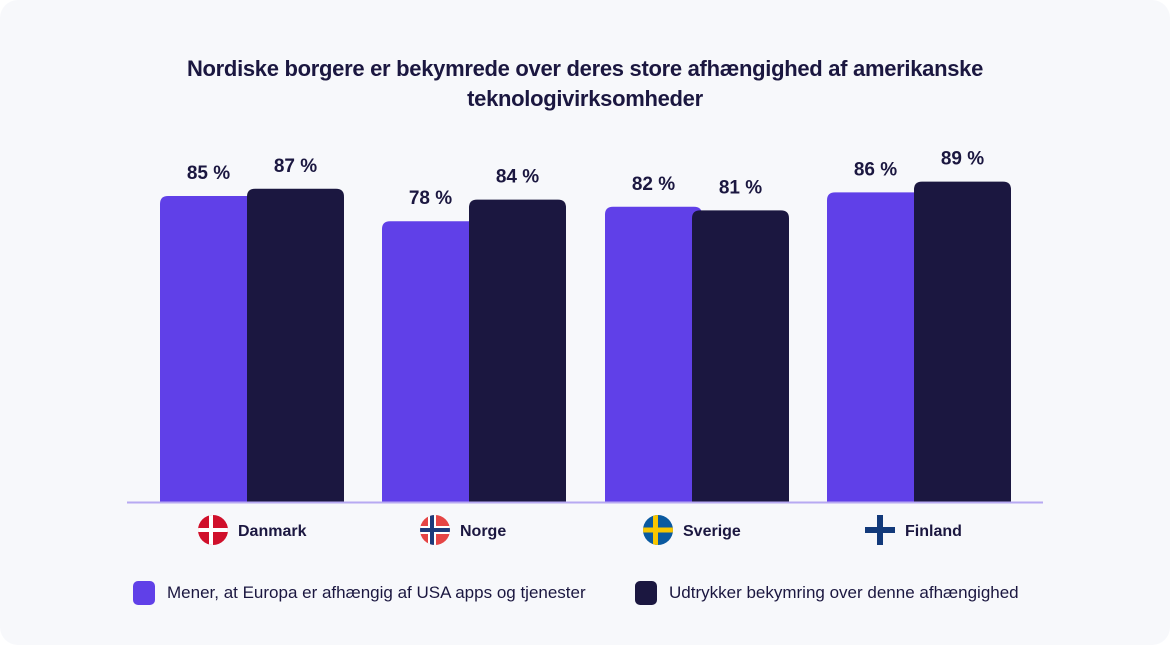 The width and height of the screenshot is (1170, 645). What do you see at coordinates (740, 187) in the screenshot?
I see `data-label: 81 %` at bounding box center [740, 187].